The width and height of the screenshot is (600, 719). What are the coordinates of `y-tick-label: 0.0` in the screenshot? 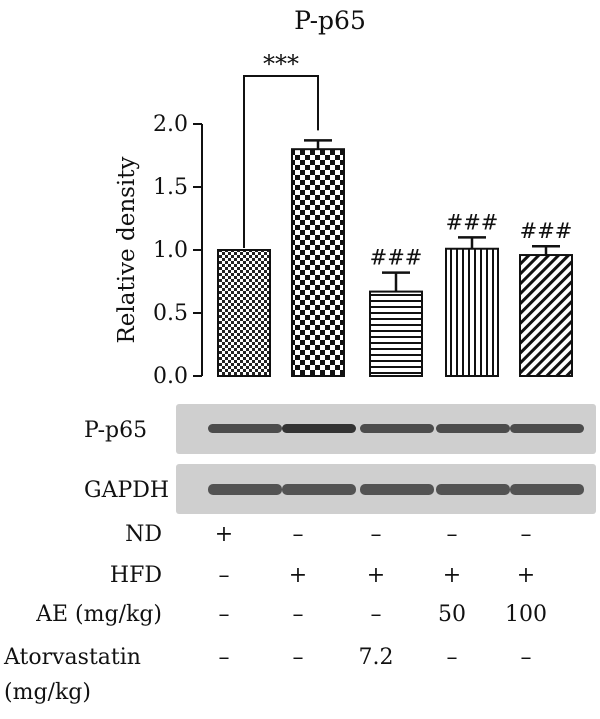 It's located at (170, 376).